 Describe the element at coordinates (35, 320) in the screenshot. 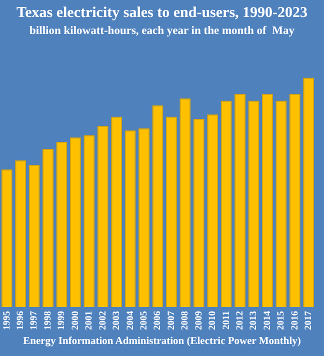

I see `x-tick-label: 1997` at that location.